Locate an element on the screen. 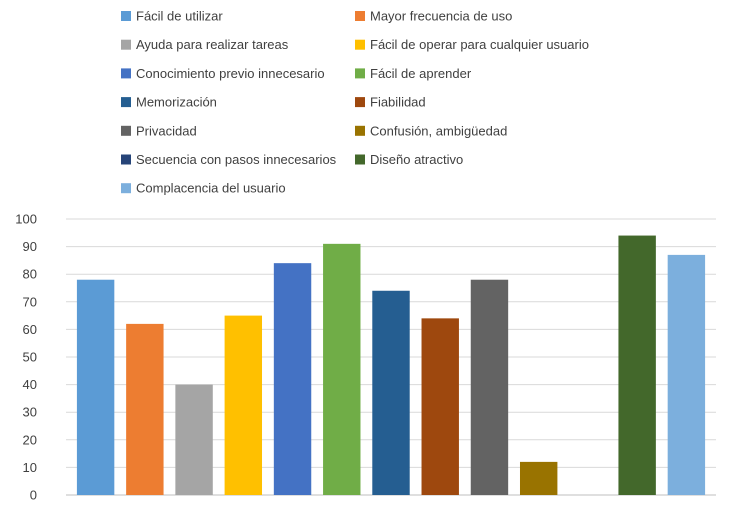 Image resolution: width=730 pixels, height=505 pixels. legend-label: Privacidad is located at coordinates (166, 130).